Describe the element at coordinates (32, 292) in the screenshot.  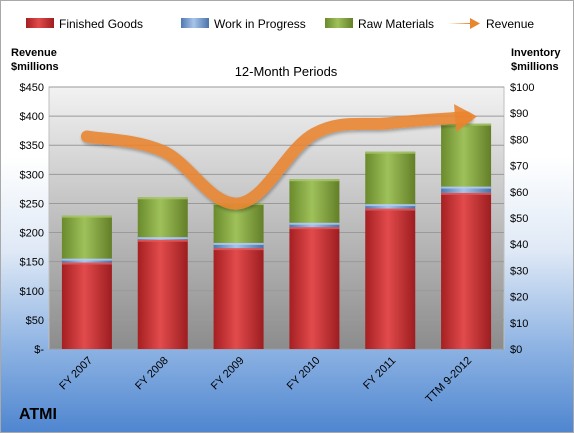
I see `y-left-tick-label: $100` at that location.